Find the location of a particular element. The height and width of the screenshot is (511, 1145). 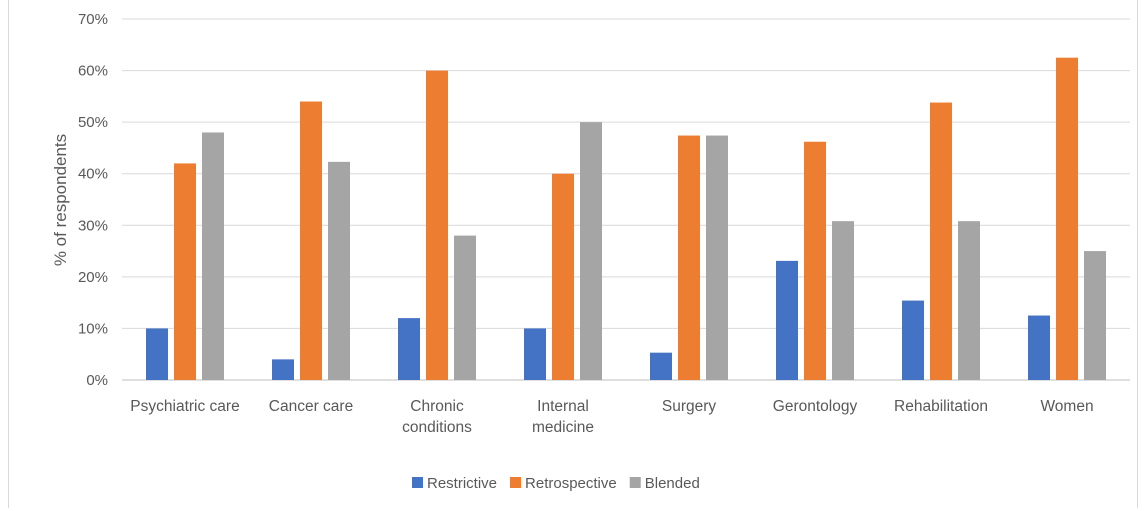

x-category-label: Chronic conditions is located at coordinates (437, 417).